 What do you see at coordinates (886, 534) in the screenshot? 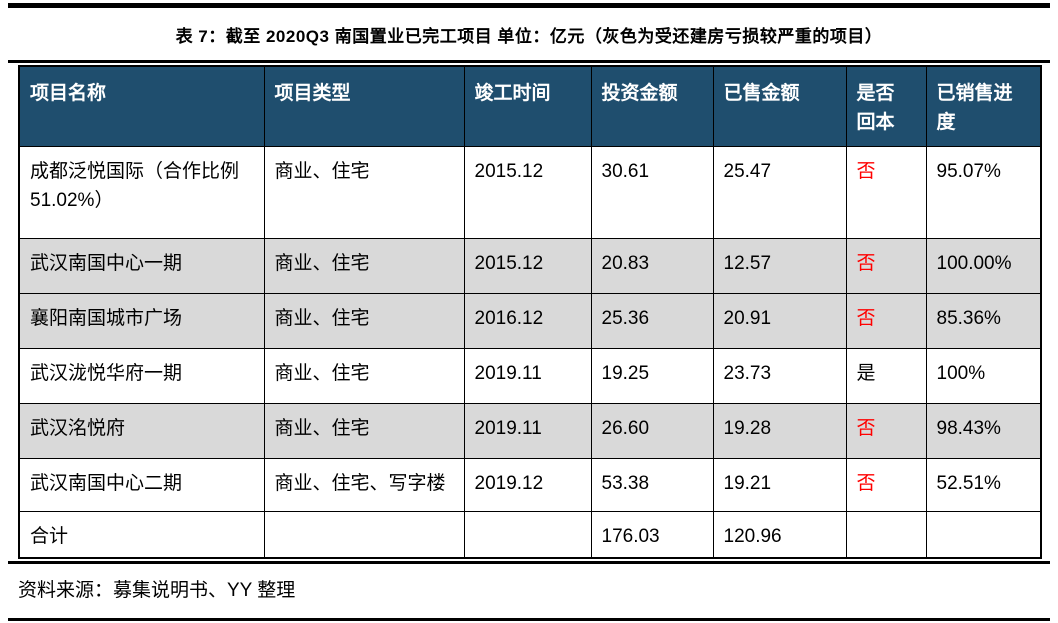
I see `recouped-cell` at bounding box center [886, 534].